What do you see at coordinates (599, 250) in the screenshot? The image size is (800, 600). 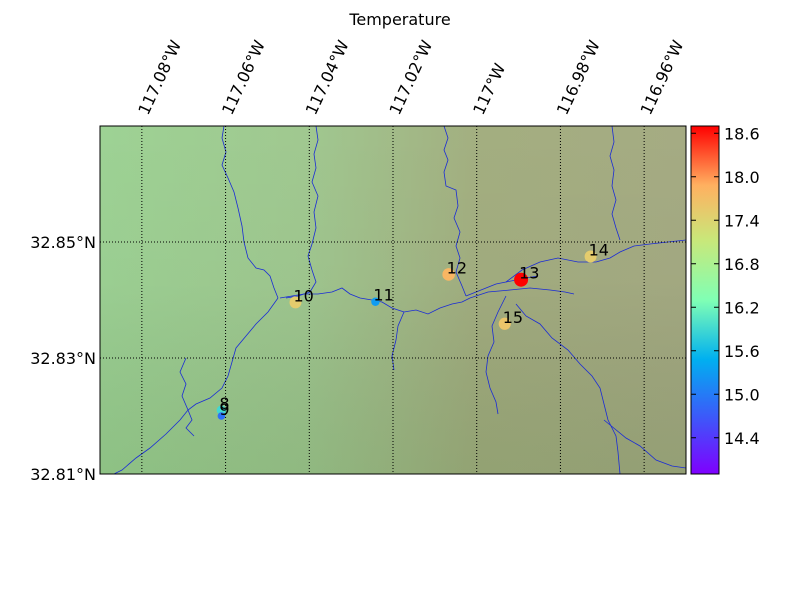 I see `station-label: 14` at bounding box center [599, 250].